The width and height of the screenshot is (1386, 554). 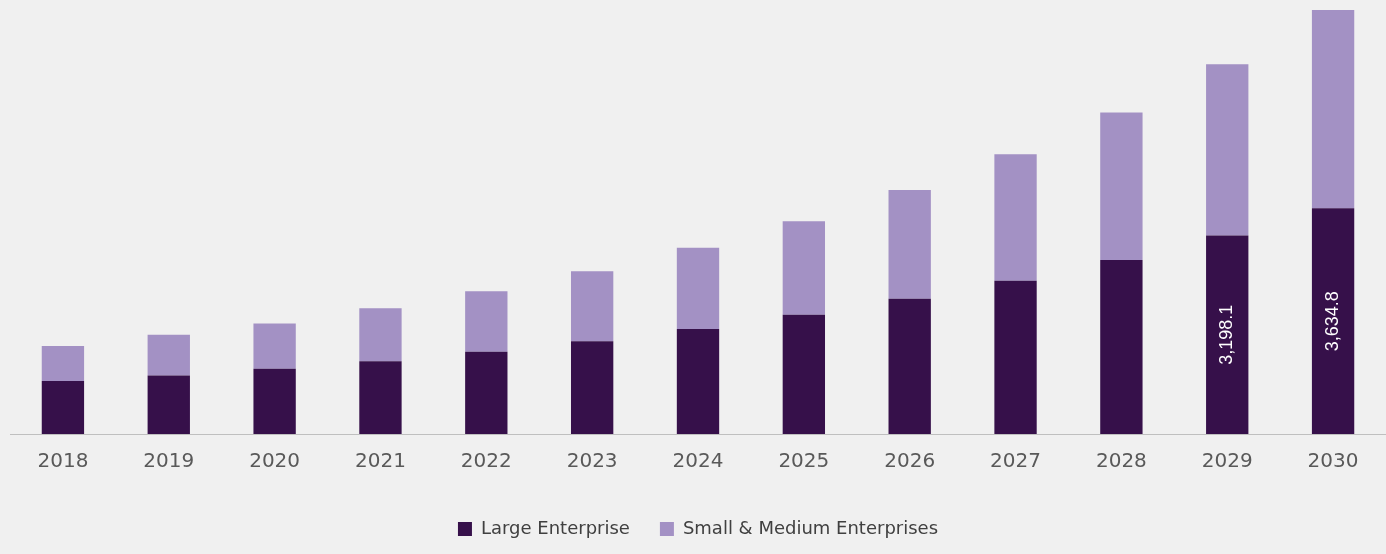 What do you see at coordinates (1015, 460) in the screenshot?
I see `x-tick-label: 2027` at bounding box center [1015, 460].